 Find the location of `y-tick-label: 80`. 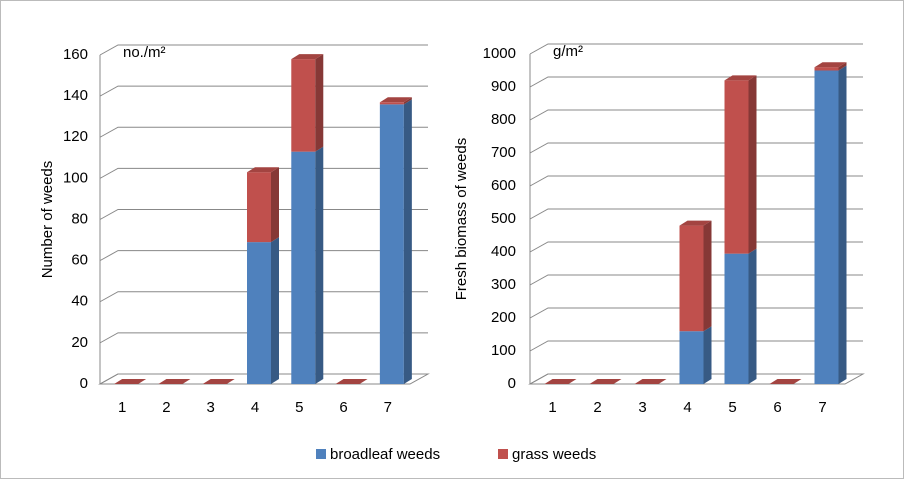

y-tick-label: 80 is located at coordinates (79, 218).